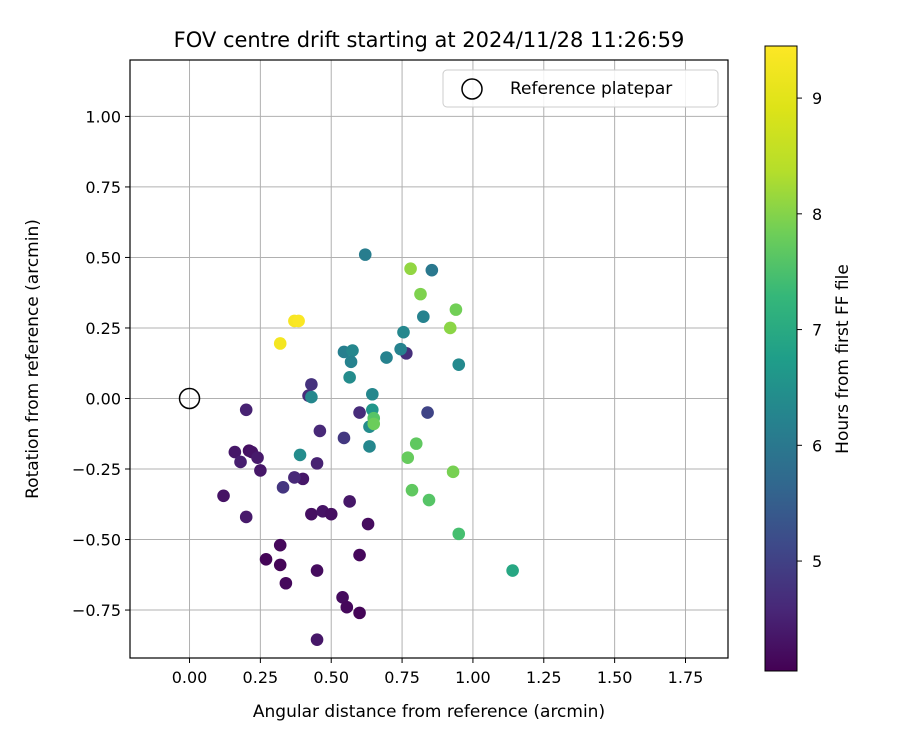 The width and height of the screenshot is (900, 750). I want to click on x-tick-label: 0.25, so click(261, 677).